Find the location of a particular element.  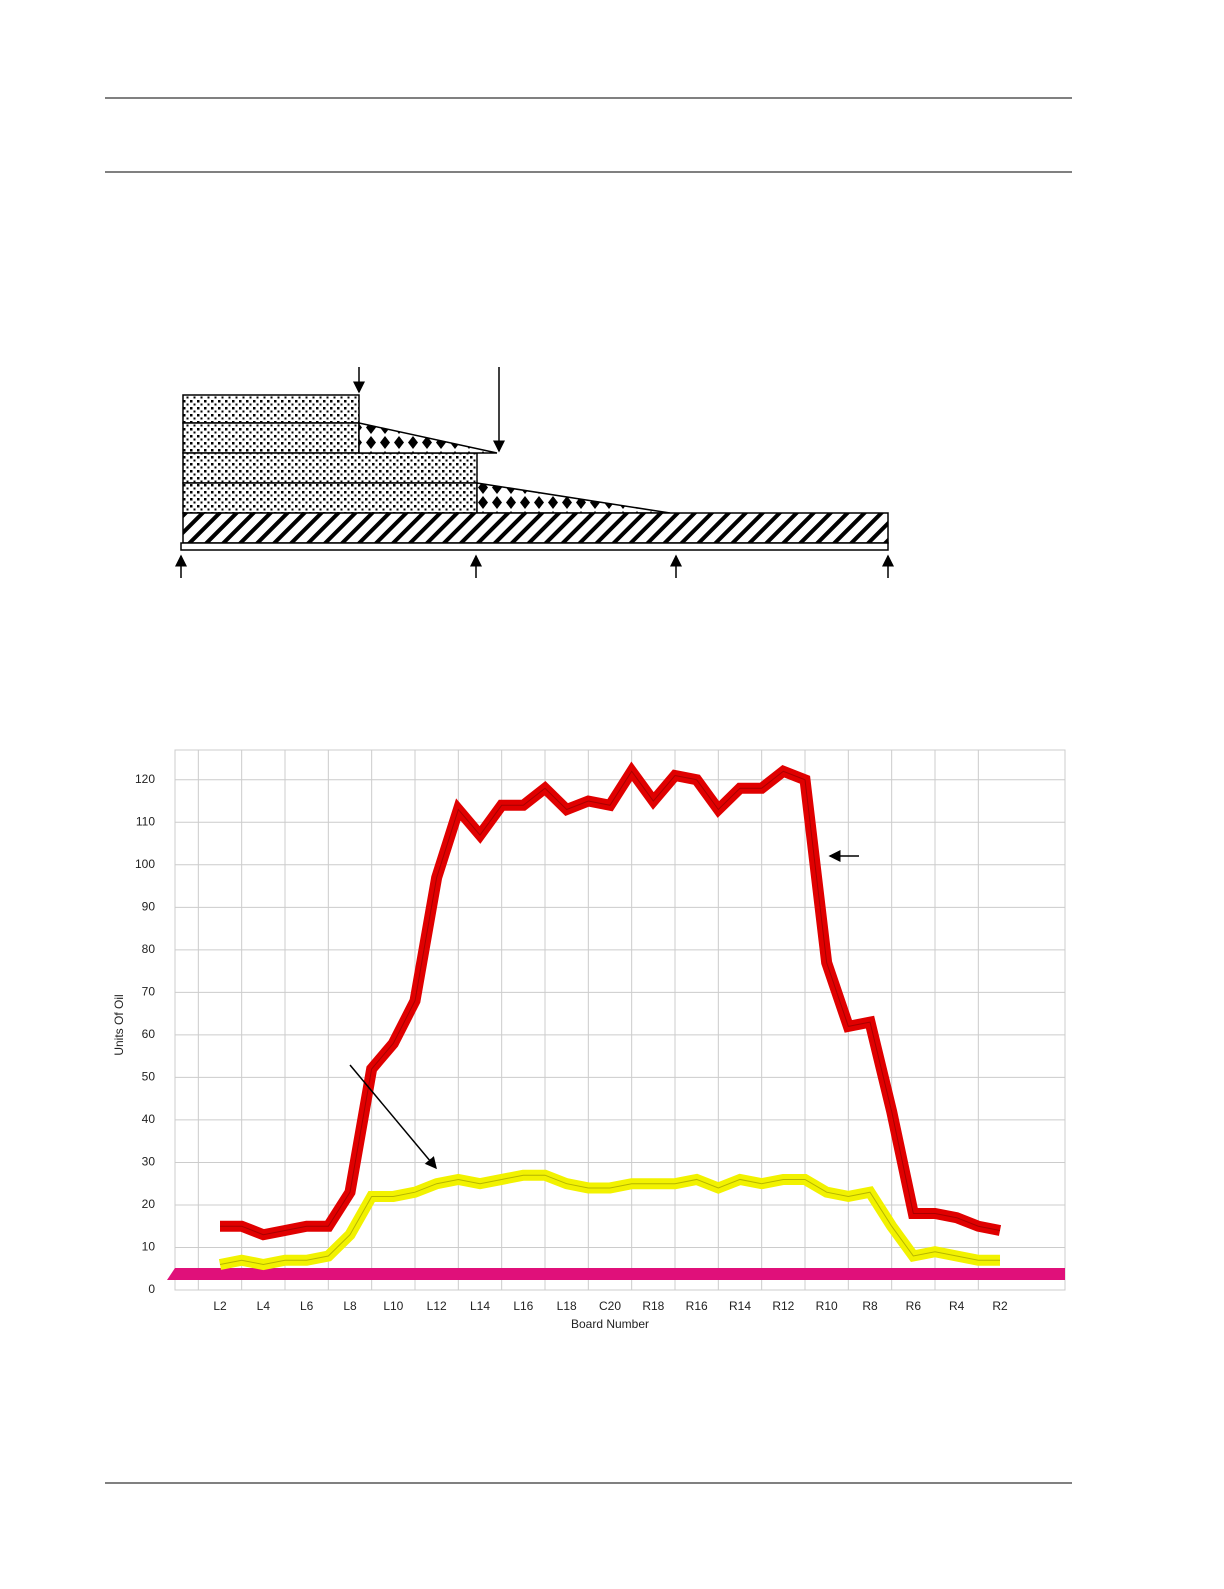

series-edge is located at coordinates (609, 1219).